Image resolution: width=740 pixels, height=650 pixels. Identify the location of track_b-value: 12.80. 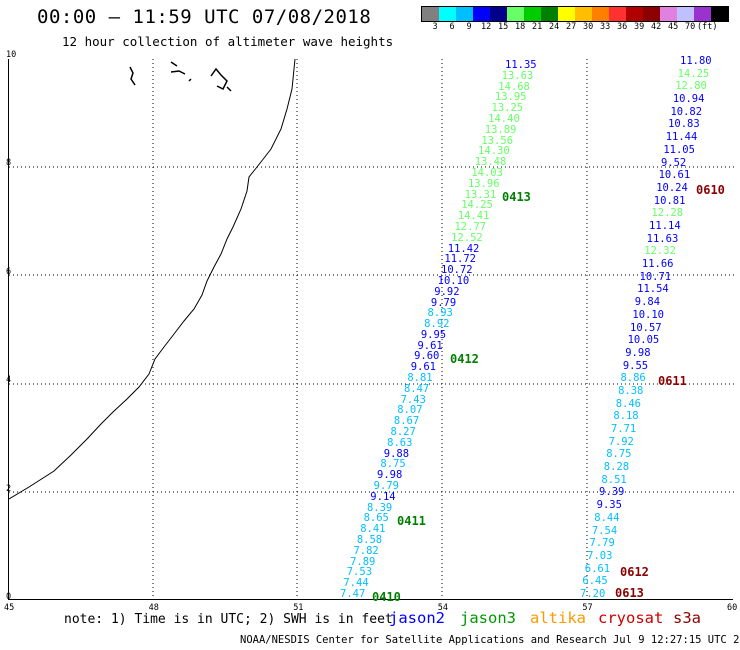
(691, 86).